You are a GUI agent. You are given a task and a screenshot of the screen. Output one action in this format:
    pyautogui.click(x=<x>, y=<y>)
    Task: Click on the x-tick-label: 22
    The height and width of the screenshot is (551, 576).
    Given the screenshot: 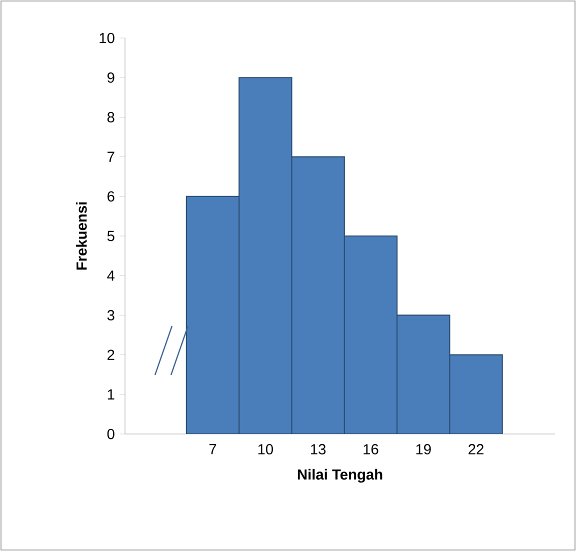 What is the action you would take?
    pyautogui.click(x=476, y=449)
    